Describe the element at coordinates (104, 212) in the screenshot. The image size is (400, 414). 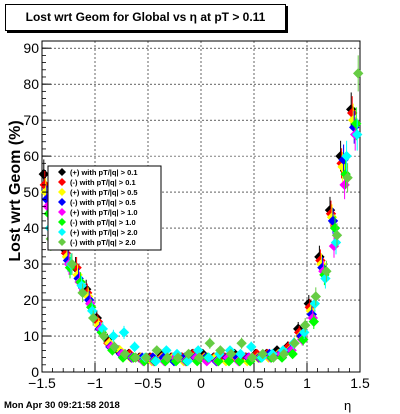
I see `legend-entry: (+) with pT/|q| > 1.0` at that location.